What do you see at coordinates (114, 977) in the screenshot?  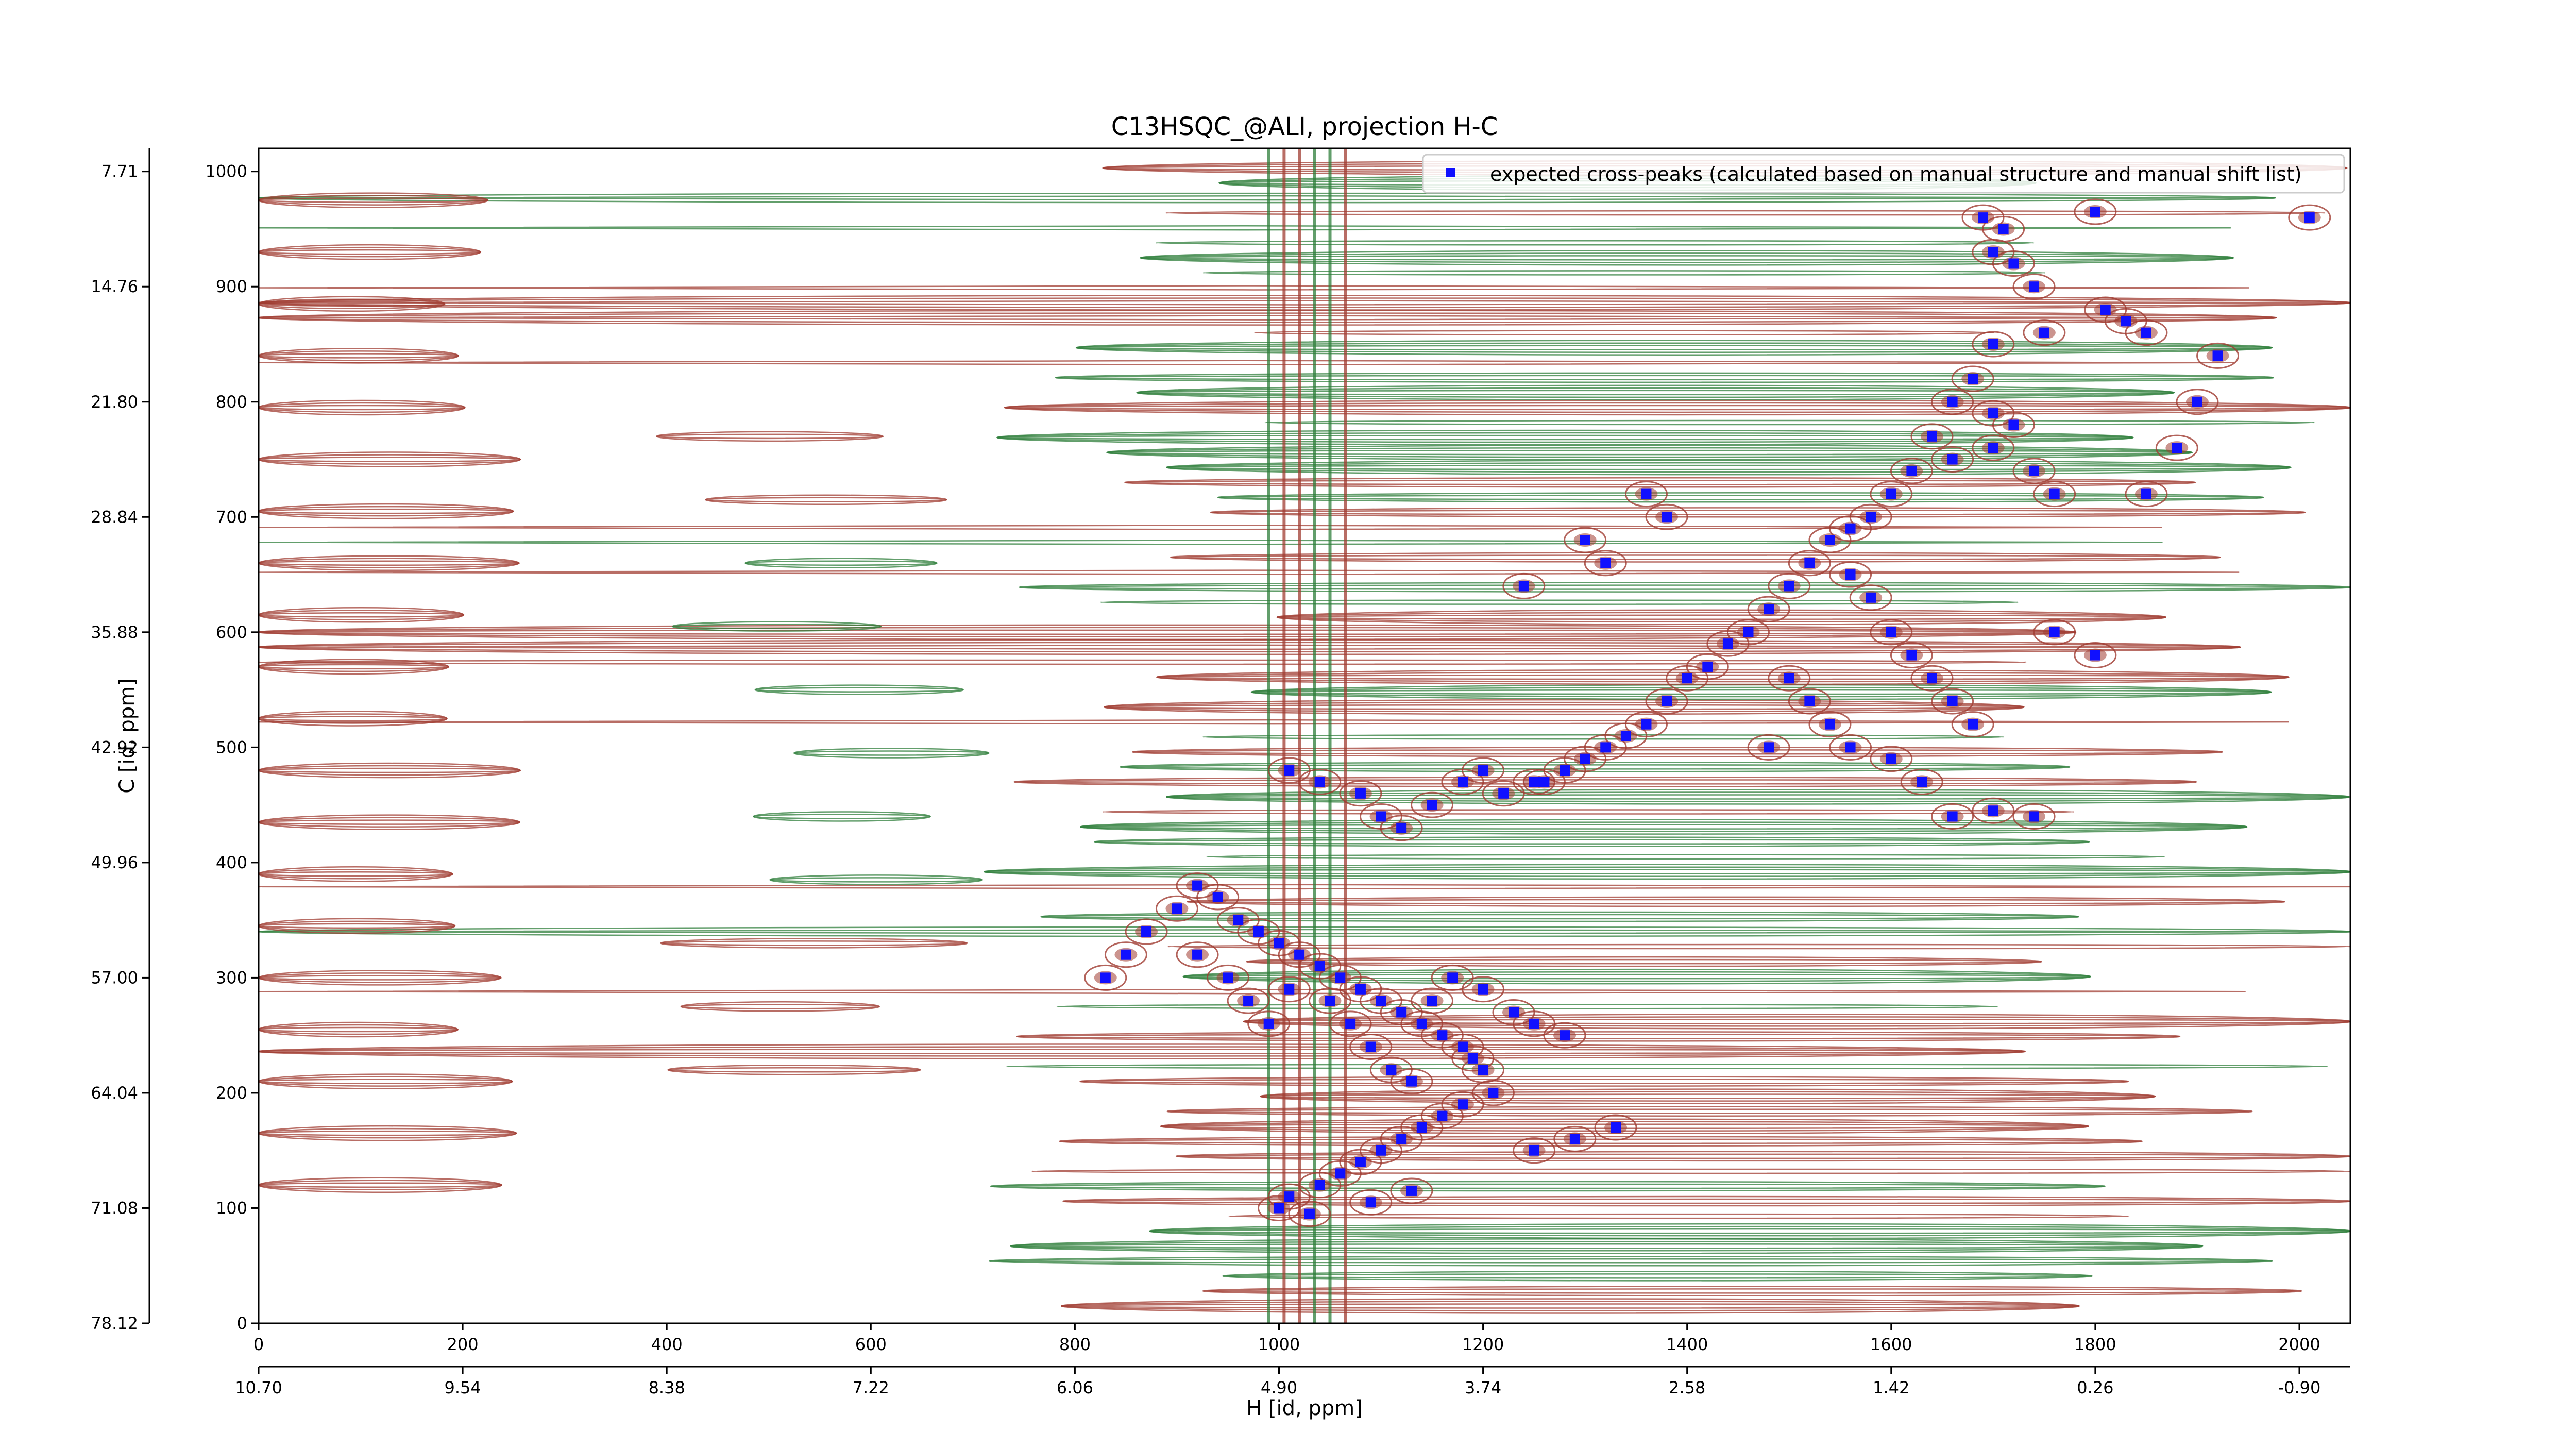 I see `y-ppm-tick-label: 57.00` at bounding box center [114, 977].